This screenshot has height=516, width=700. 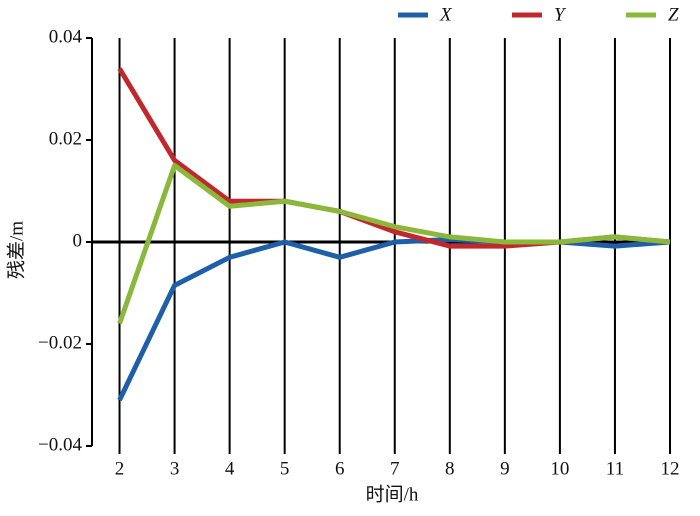 What do you see at coordinates (446, 14) in the screenshot?
I see `legend-label: X` at bounding box center [446, 14].